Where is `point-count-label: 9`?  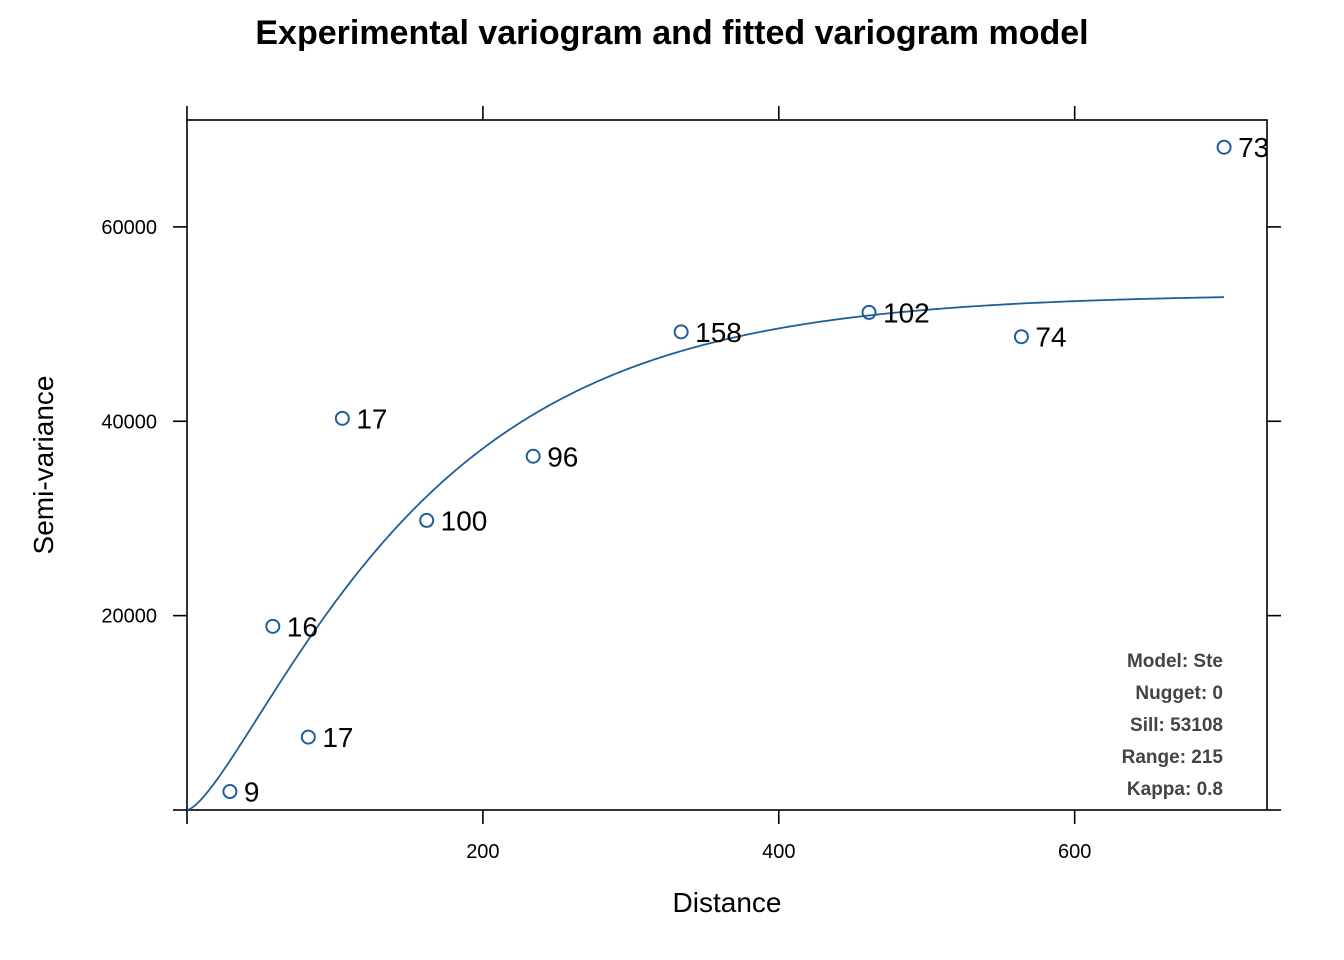 point-count-label: 9 is located at coordinates (252, 792).